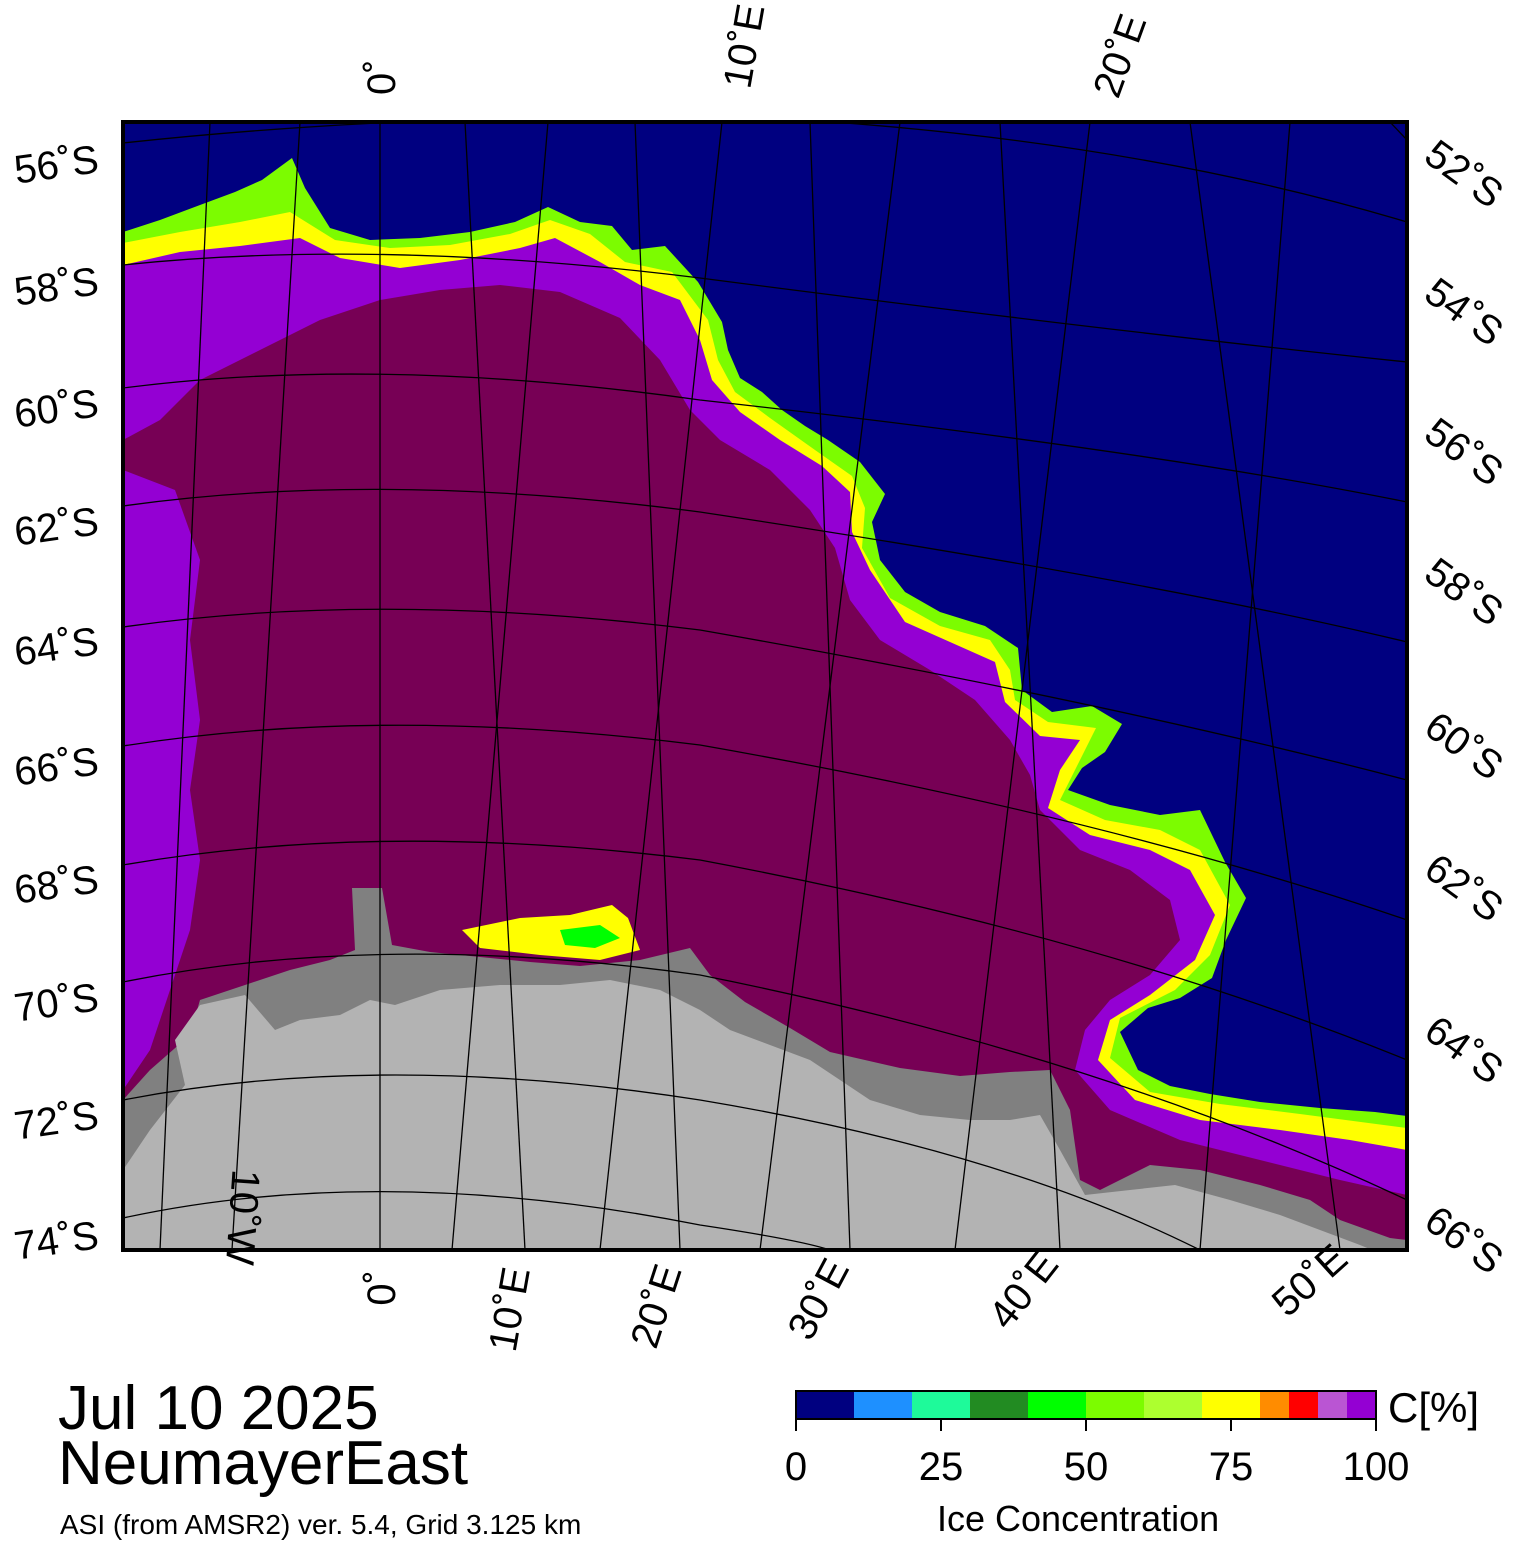 This screenshot has height=1544, width=1518. I want to click on lat-line-56s, so click(765, 172).